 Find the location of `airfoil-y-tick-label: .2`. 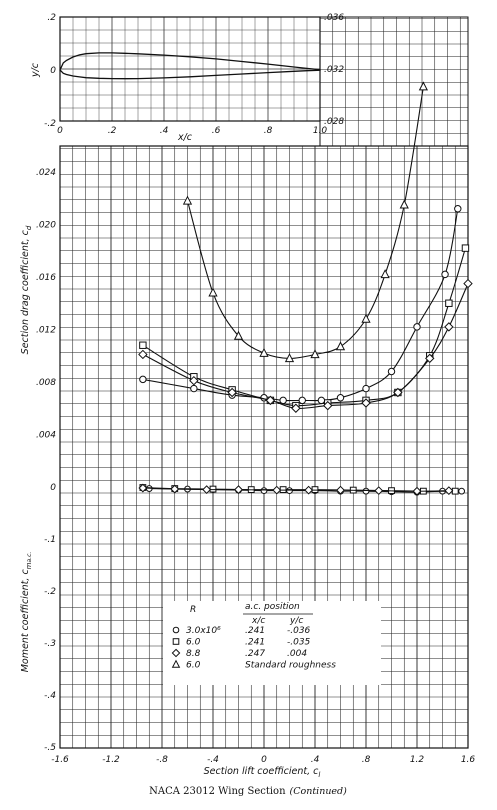

airfoil-y-tick-label: .2 is located at coordinates (51, 18).